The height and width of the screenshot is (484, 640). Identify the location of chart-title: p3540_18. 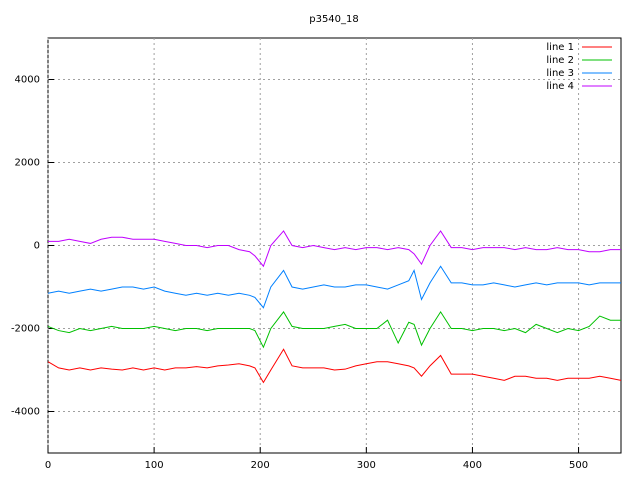
(334, 19).